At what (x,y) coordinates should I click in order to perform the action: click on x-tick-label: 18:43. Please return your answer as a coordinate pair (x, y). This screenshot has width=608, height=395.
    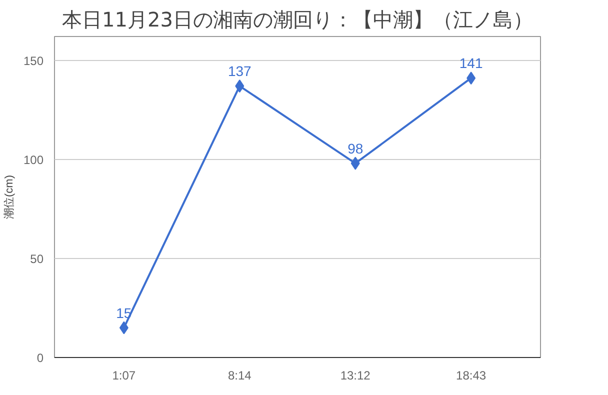
    Looking at the image, I should click on (471, 375).